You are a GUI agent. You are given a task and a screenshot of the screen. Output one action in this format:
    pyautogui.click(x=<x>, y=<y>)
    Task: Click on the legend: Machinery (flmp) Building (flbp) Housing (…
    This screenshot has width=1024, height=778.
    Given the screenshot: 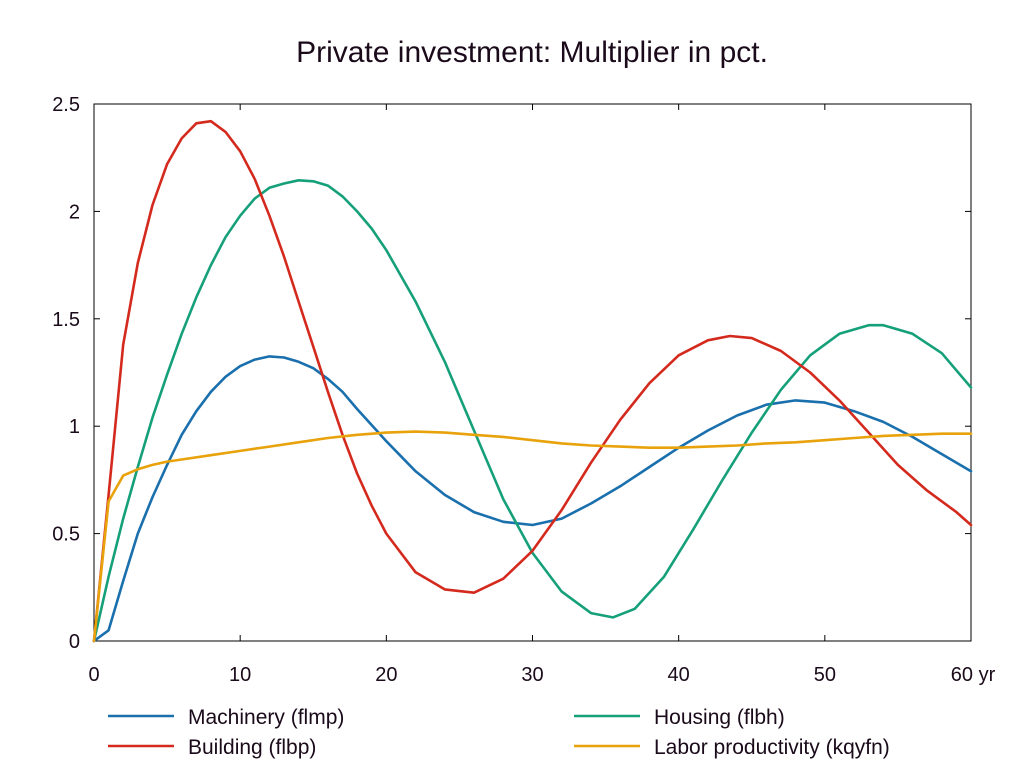 What is the action you would take?
    pyautogui.click(x=499, y=732)
    